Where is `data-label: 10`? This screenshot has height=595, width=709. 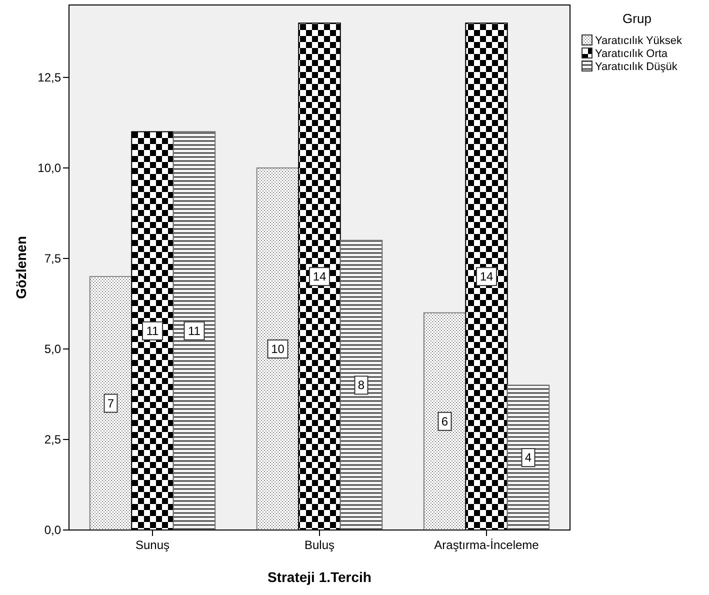
data-label: 10 is located at coordinates (278, 349).